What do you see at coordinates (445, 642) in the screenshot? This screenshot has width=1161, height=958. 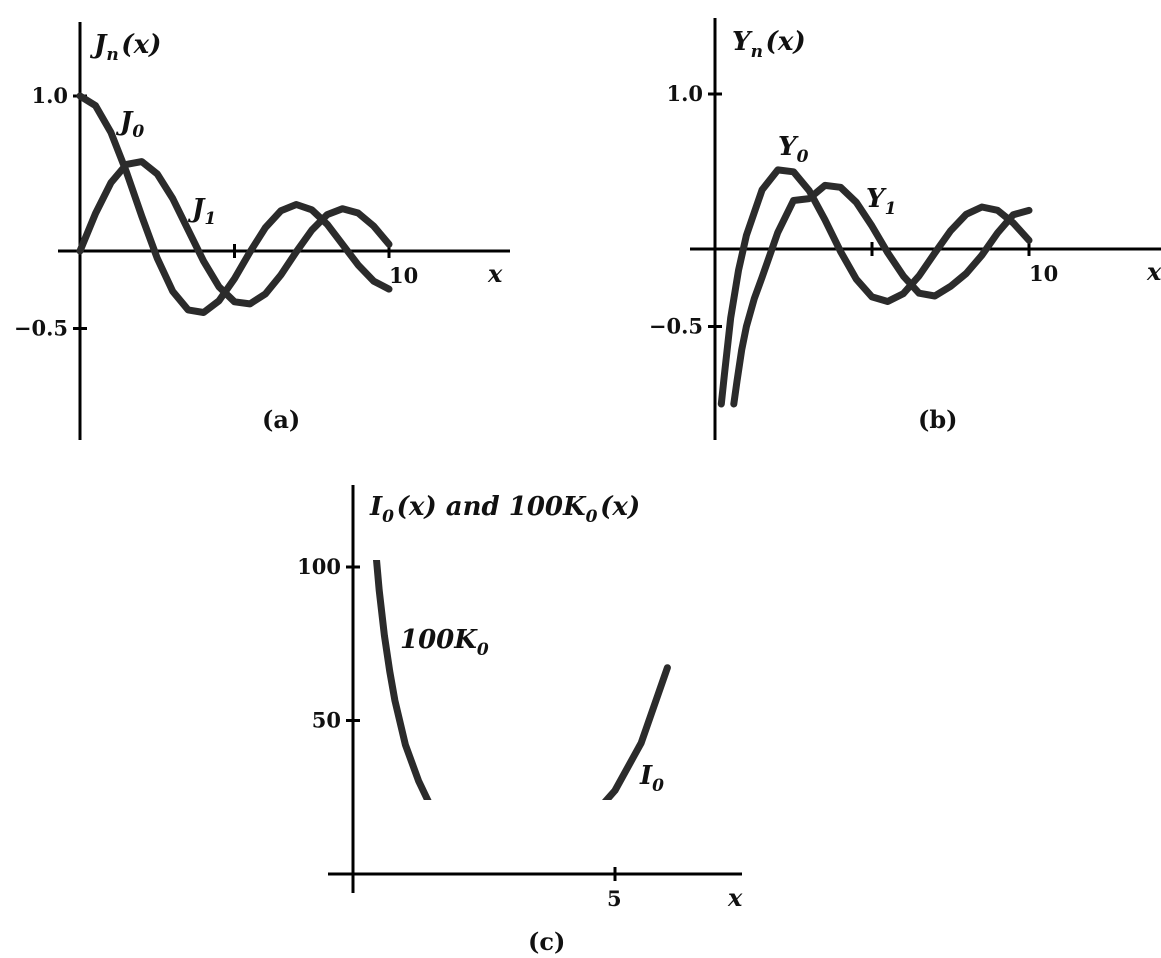 I see `series-label-100K0: 100K0` at bounding box center [445, 642].